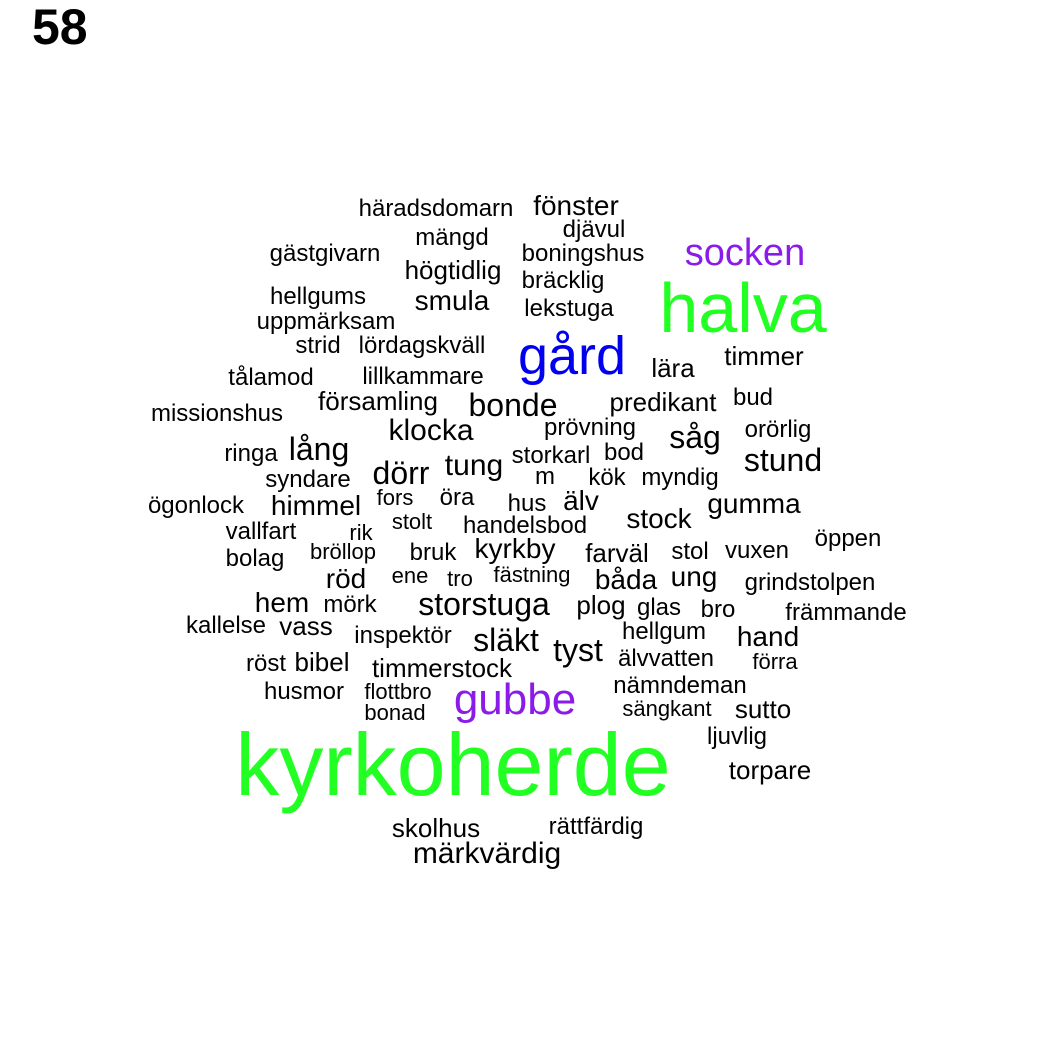 Image resolution: width=1050 pixels, height=1050 pixels. What do you see at coordinates (666, 658) in the screenshot?
I see `word-87: älvvatten` at bounding box center [666, 658].